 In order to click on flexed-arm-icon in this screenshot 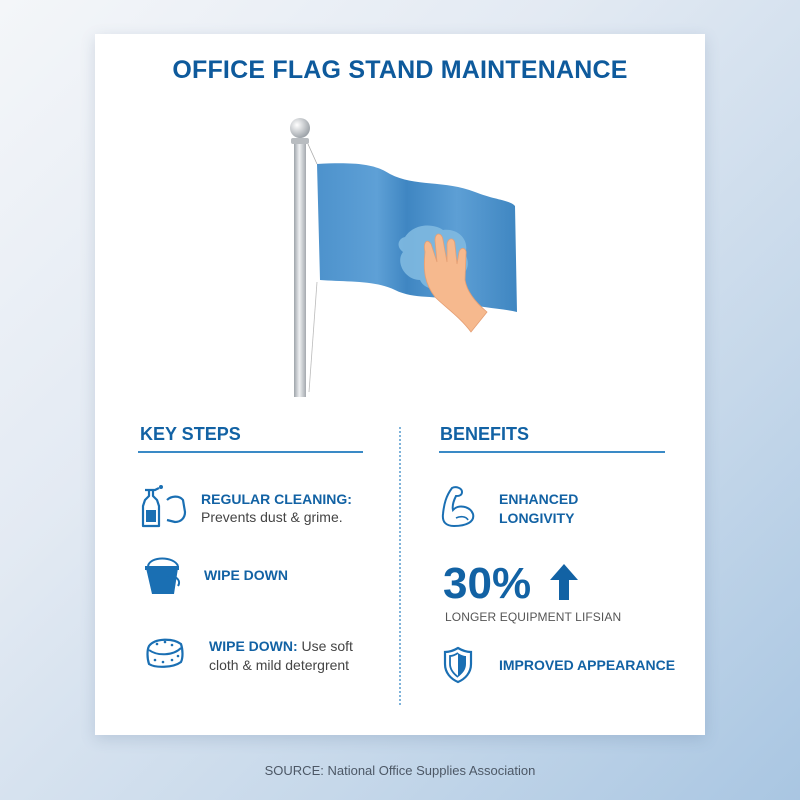, I will do `click(458, 507)`.